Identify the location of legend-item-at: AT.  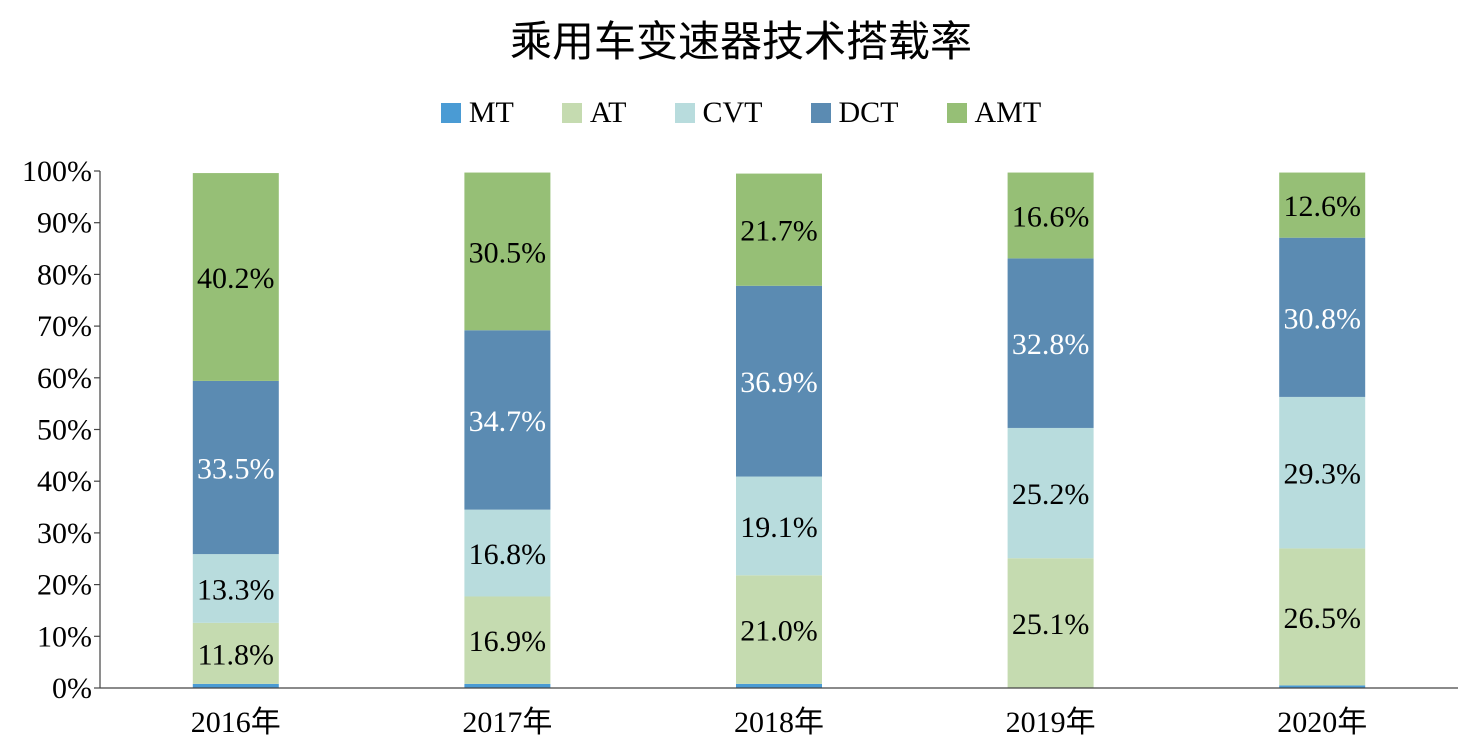
(594, 113).